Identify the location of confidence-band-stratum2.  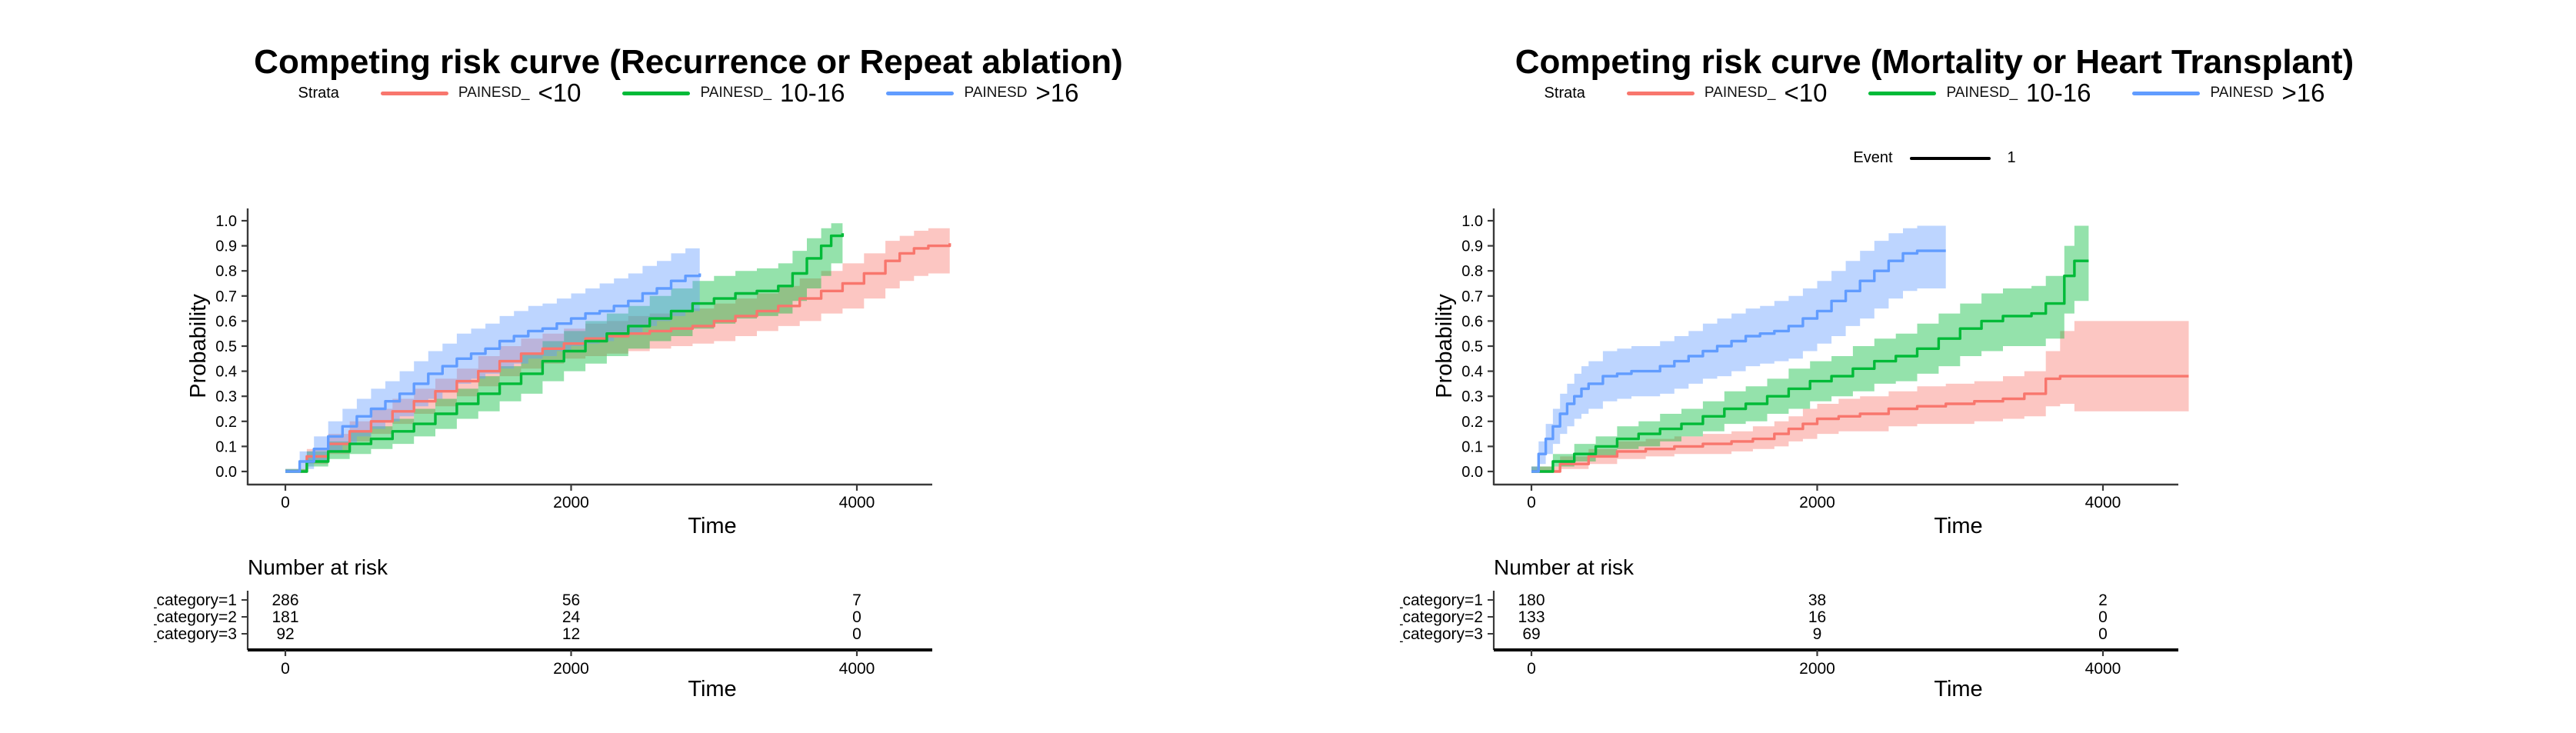
(1810, 348).